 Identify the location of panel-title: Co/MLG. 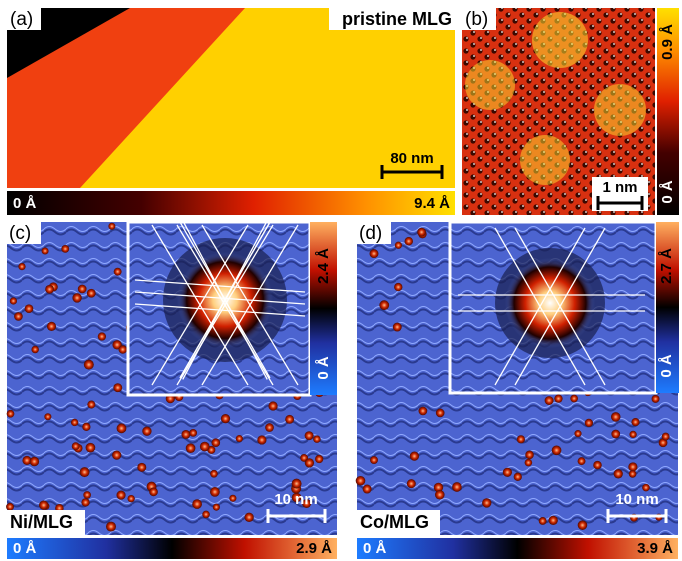
(394, 522).